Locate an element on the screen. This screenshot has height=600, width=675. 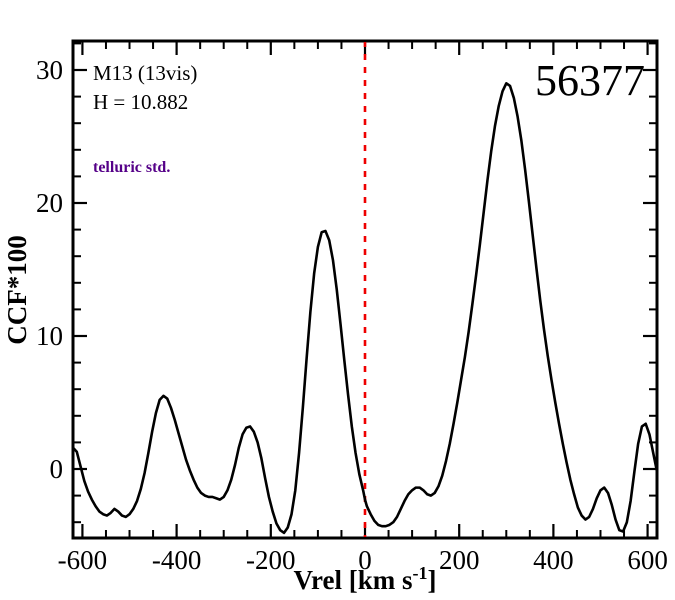
y-axis-title: CCF*100 is located at coordinates (17, 290).